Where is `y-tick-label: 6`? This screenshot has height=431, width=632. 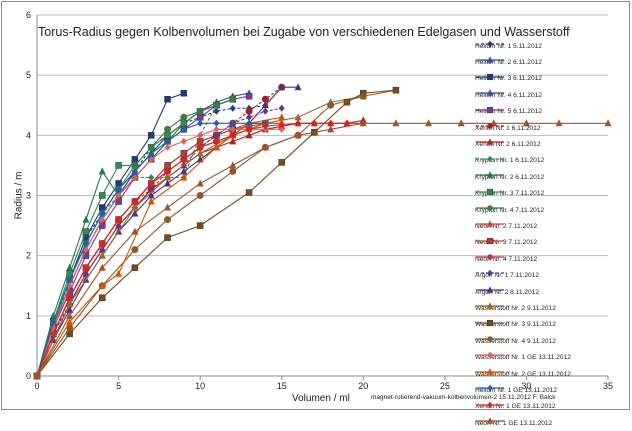 y-tick-label: 6 is located at coordinates (28, 15).